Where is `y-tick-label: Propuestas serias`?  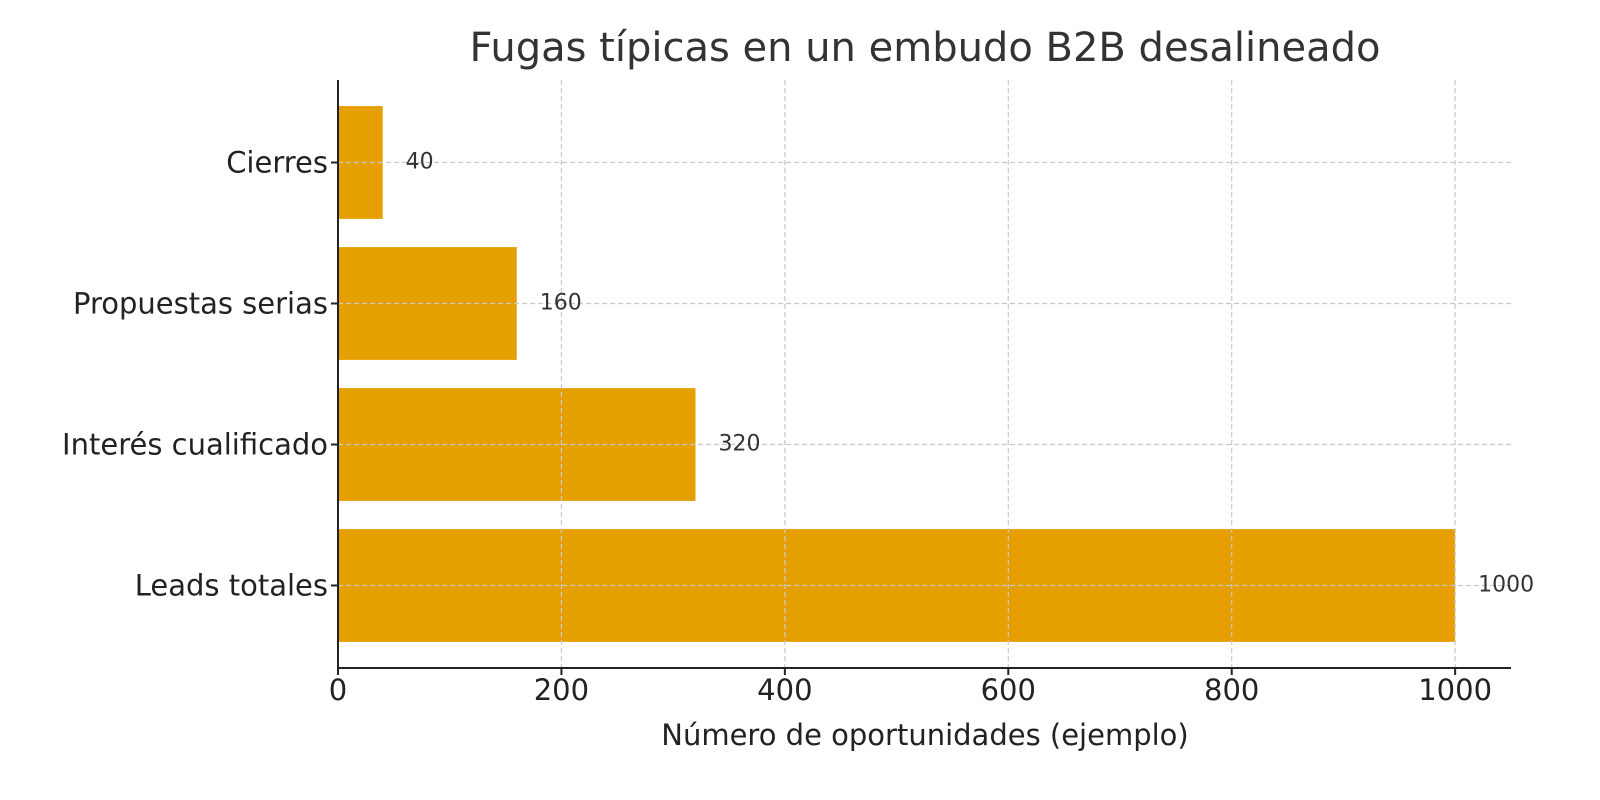 y-tick-label: Propuestas serias is located at coordinates (200, 304).